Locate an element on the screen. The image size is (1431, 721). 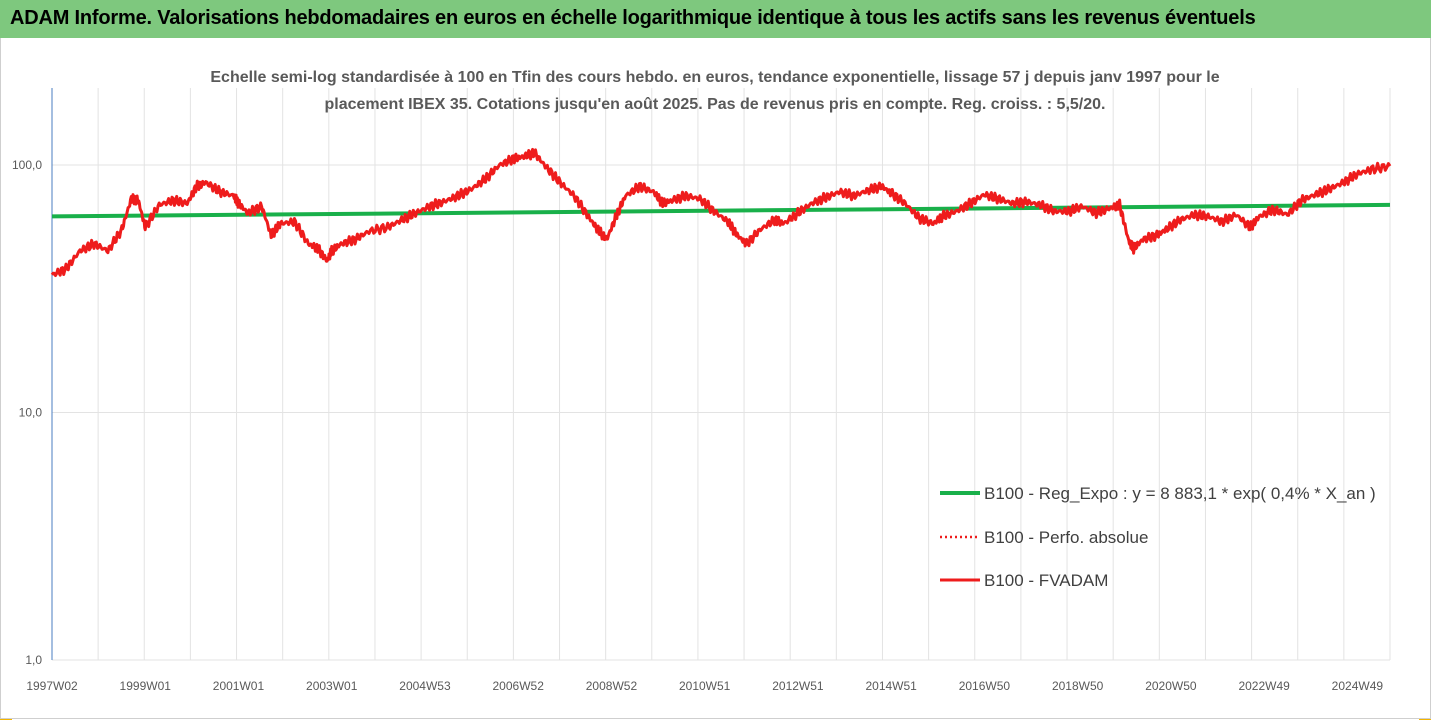
x-tick-label: 2018W50 is located at coordinates (1078, 686).